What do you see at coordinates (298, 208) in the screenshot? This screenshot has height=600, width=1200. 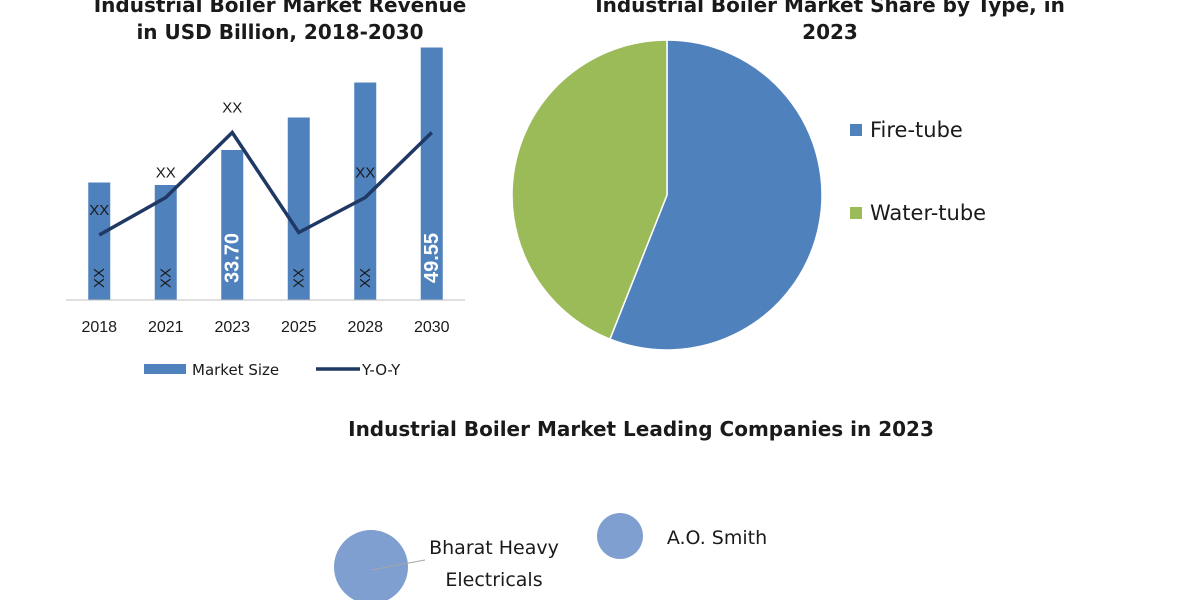 I see `bar-2025` at bounding box center [298, 208].